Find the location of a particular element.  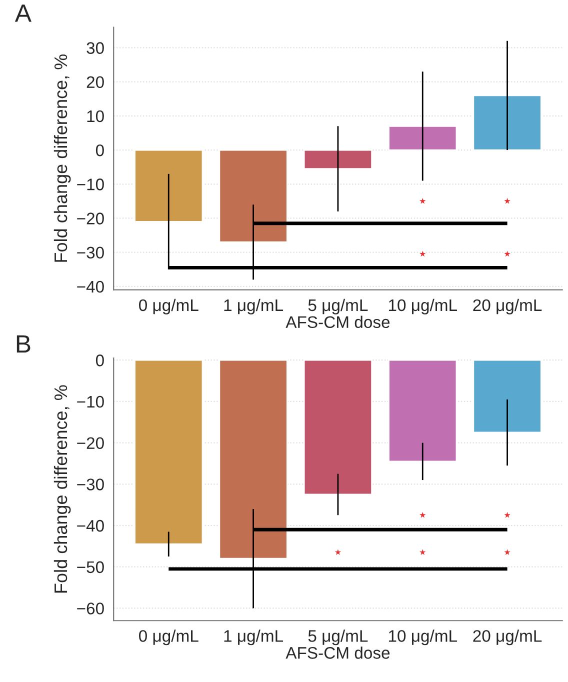

y-tick-label: 30 is located at coordinates (95, 48).